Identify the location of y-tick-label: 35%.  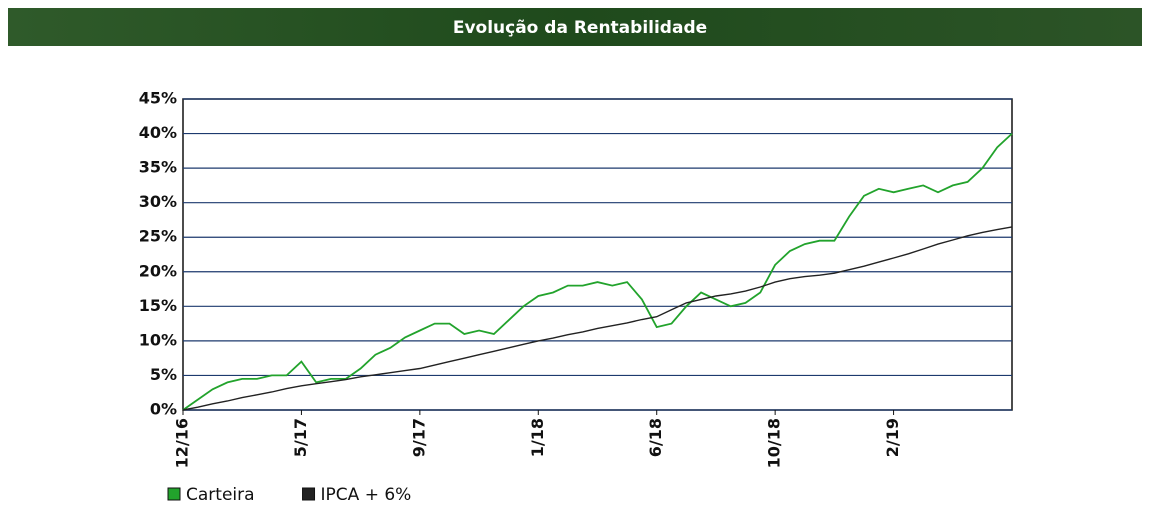
(158, 167).